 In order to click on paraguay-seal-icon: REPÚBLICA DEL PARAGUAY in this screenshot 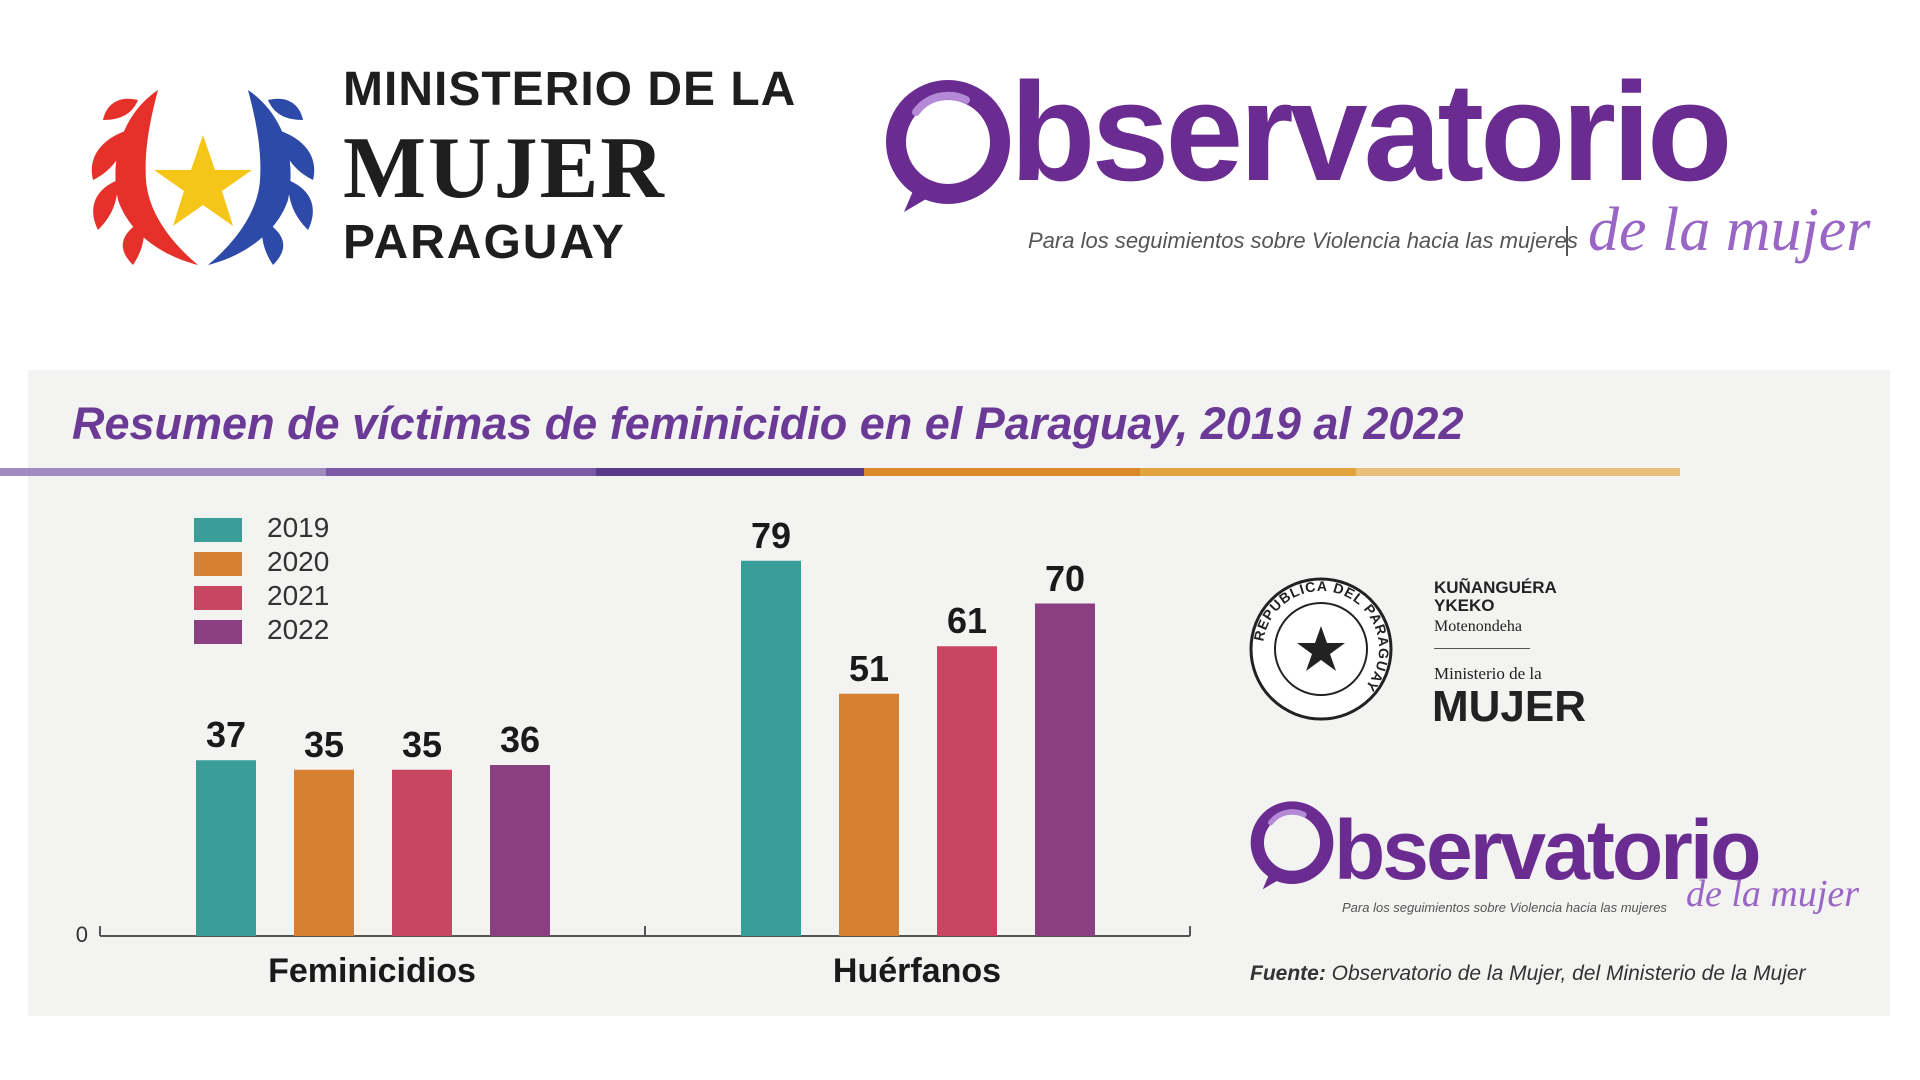, I will do `click(1321, 649)`.